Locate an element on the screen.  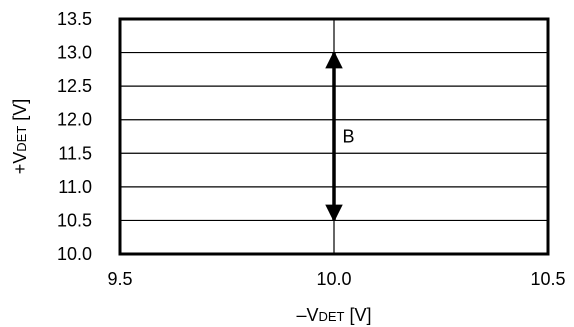
x-axis-label-prefix: –V is located at coordinates (307, 315).